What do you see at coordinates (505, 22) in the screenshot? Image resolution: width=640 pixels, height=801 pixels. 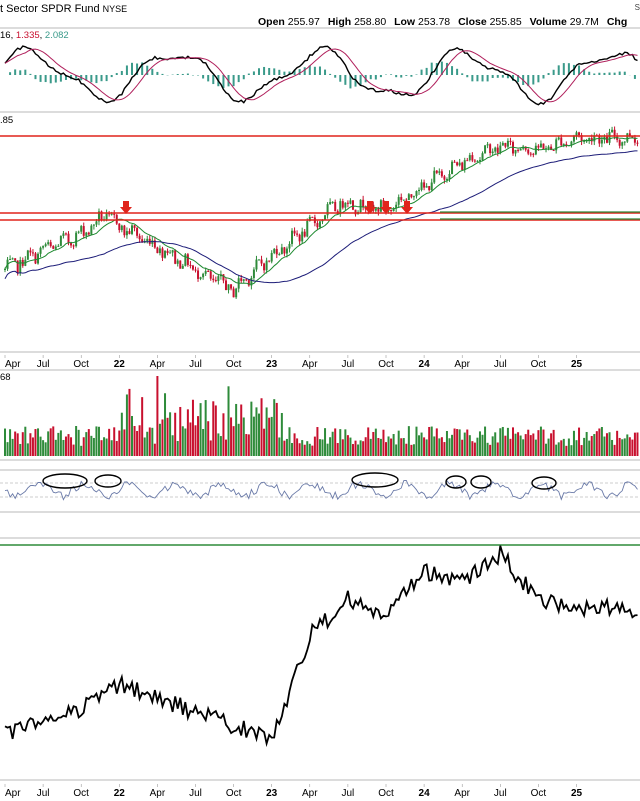 I see `close-value: 255.85` at bounding box center [505, 22].